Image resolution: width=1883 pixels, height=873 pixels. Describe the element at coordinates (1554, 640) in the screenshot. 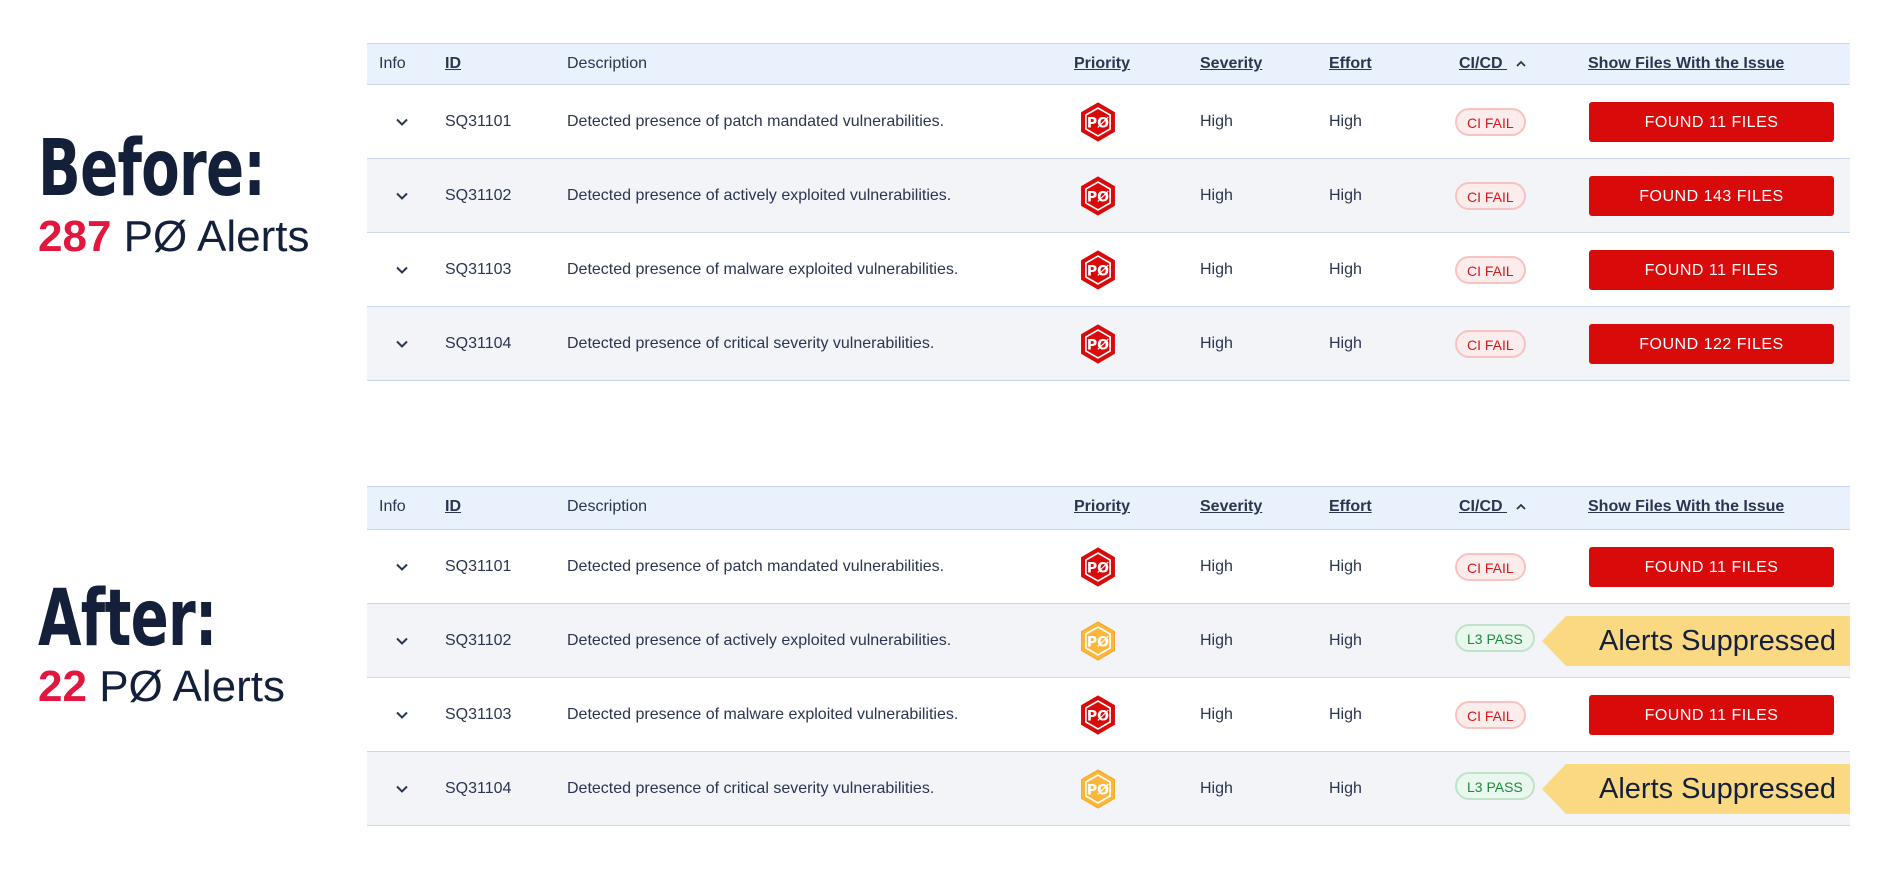

I see `callout-arrow` at that location.